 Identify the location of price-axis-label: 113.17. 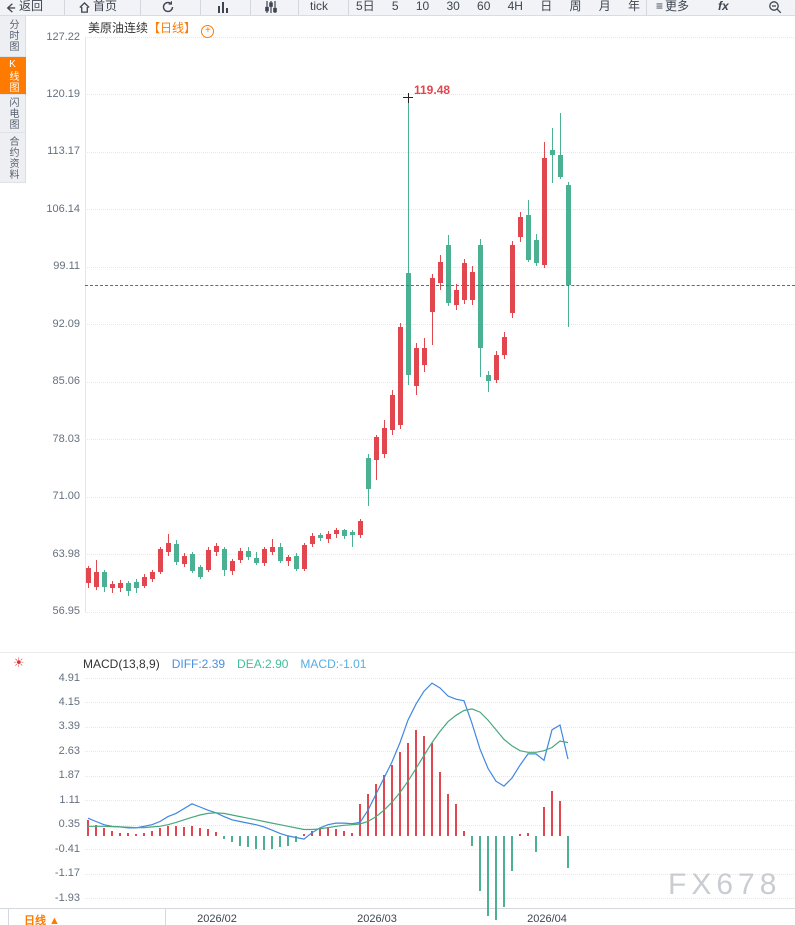
(63, 151).